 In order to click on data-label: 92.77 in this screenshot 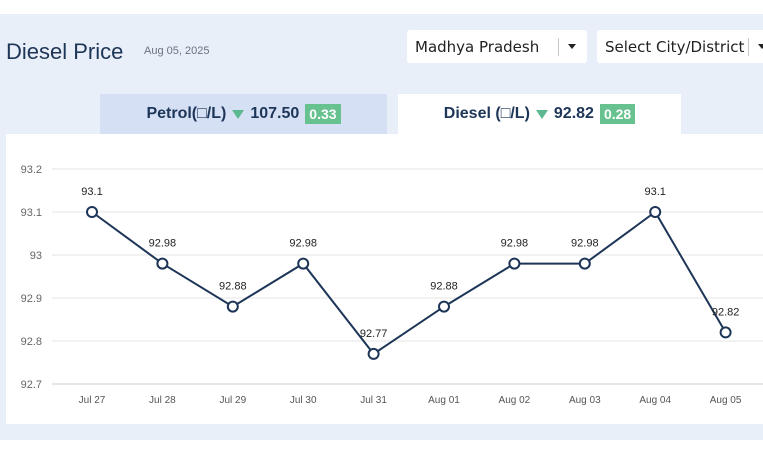, I will do `click(374, 334)`.